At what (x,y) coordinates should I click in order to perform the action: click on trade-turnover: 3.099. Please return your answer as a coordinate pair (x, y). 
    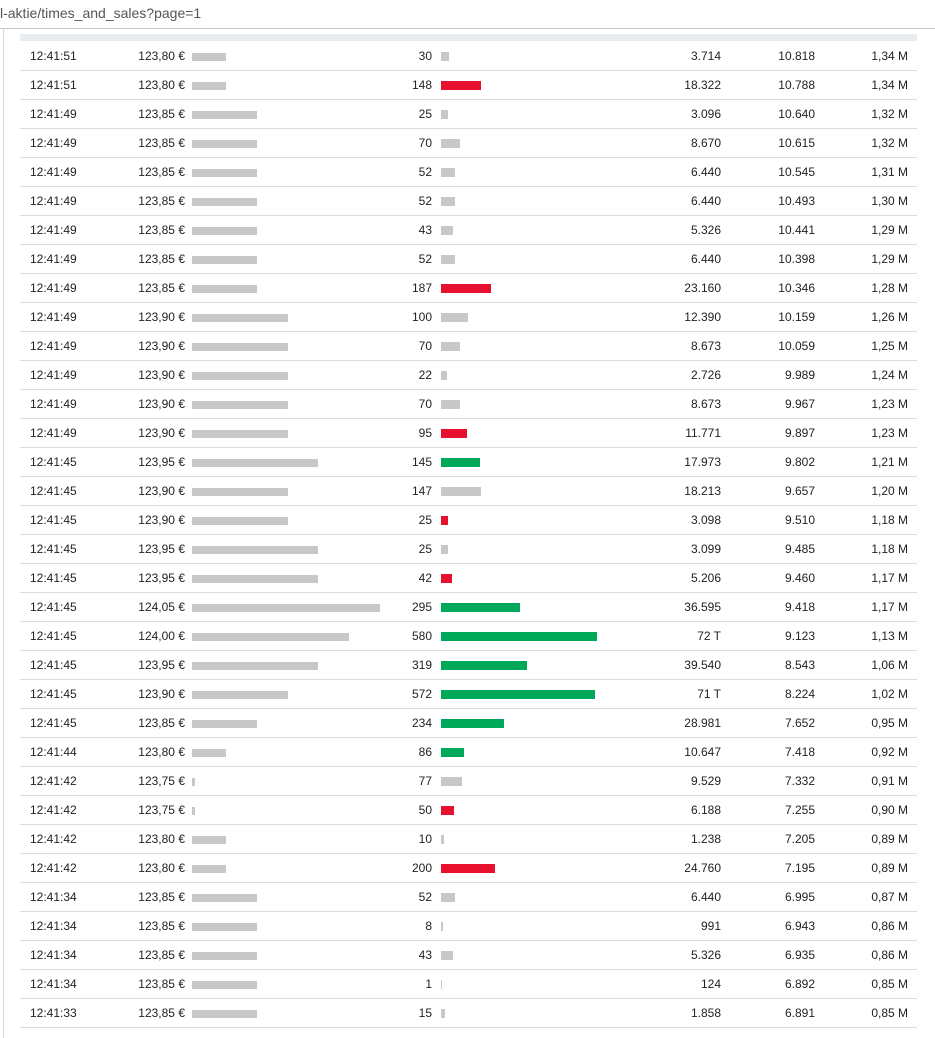
    Looking at the image, I should click on (705, 549).